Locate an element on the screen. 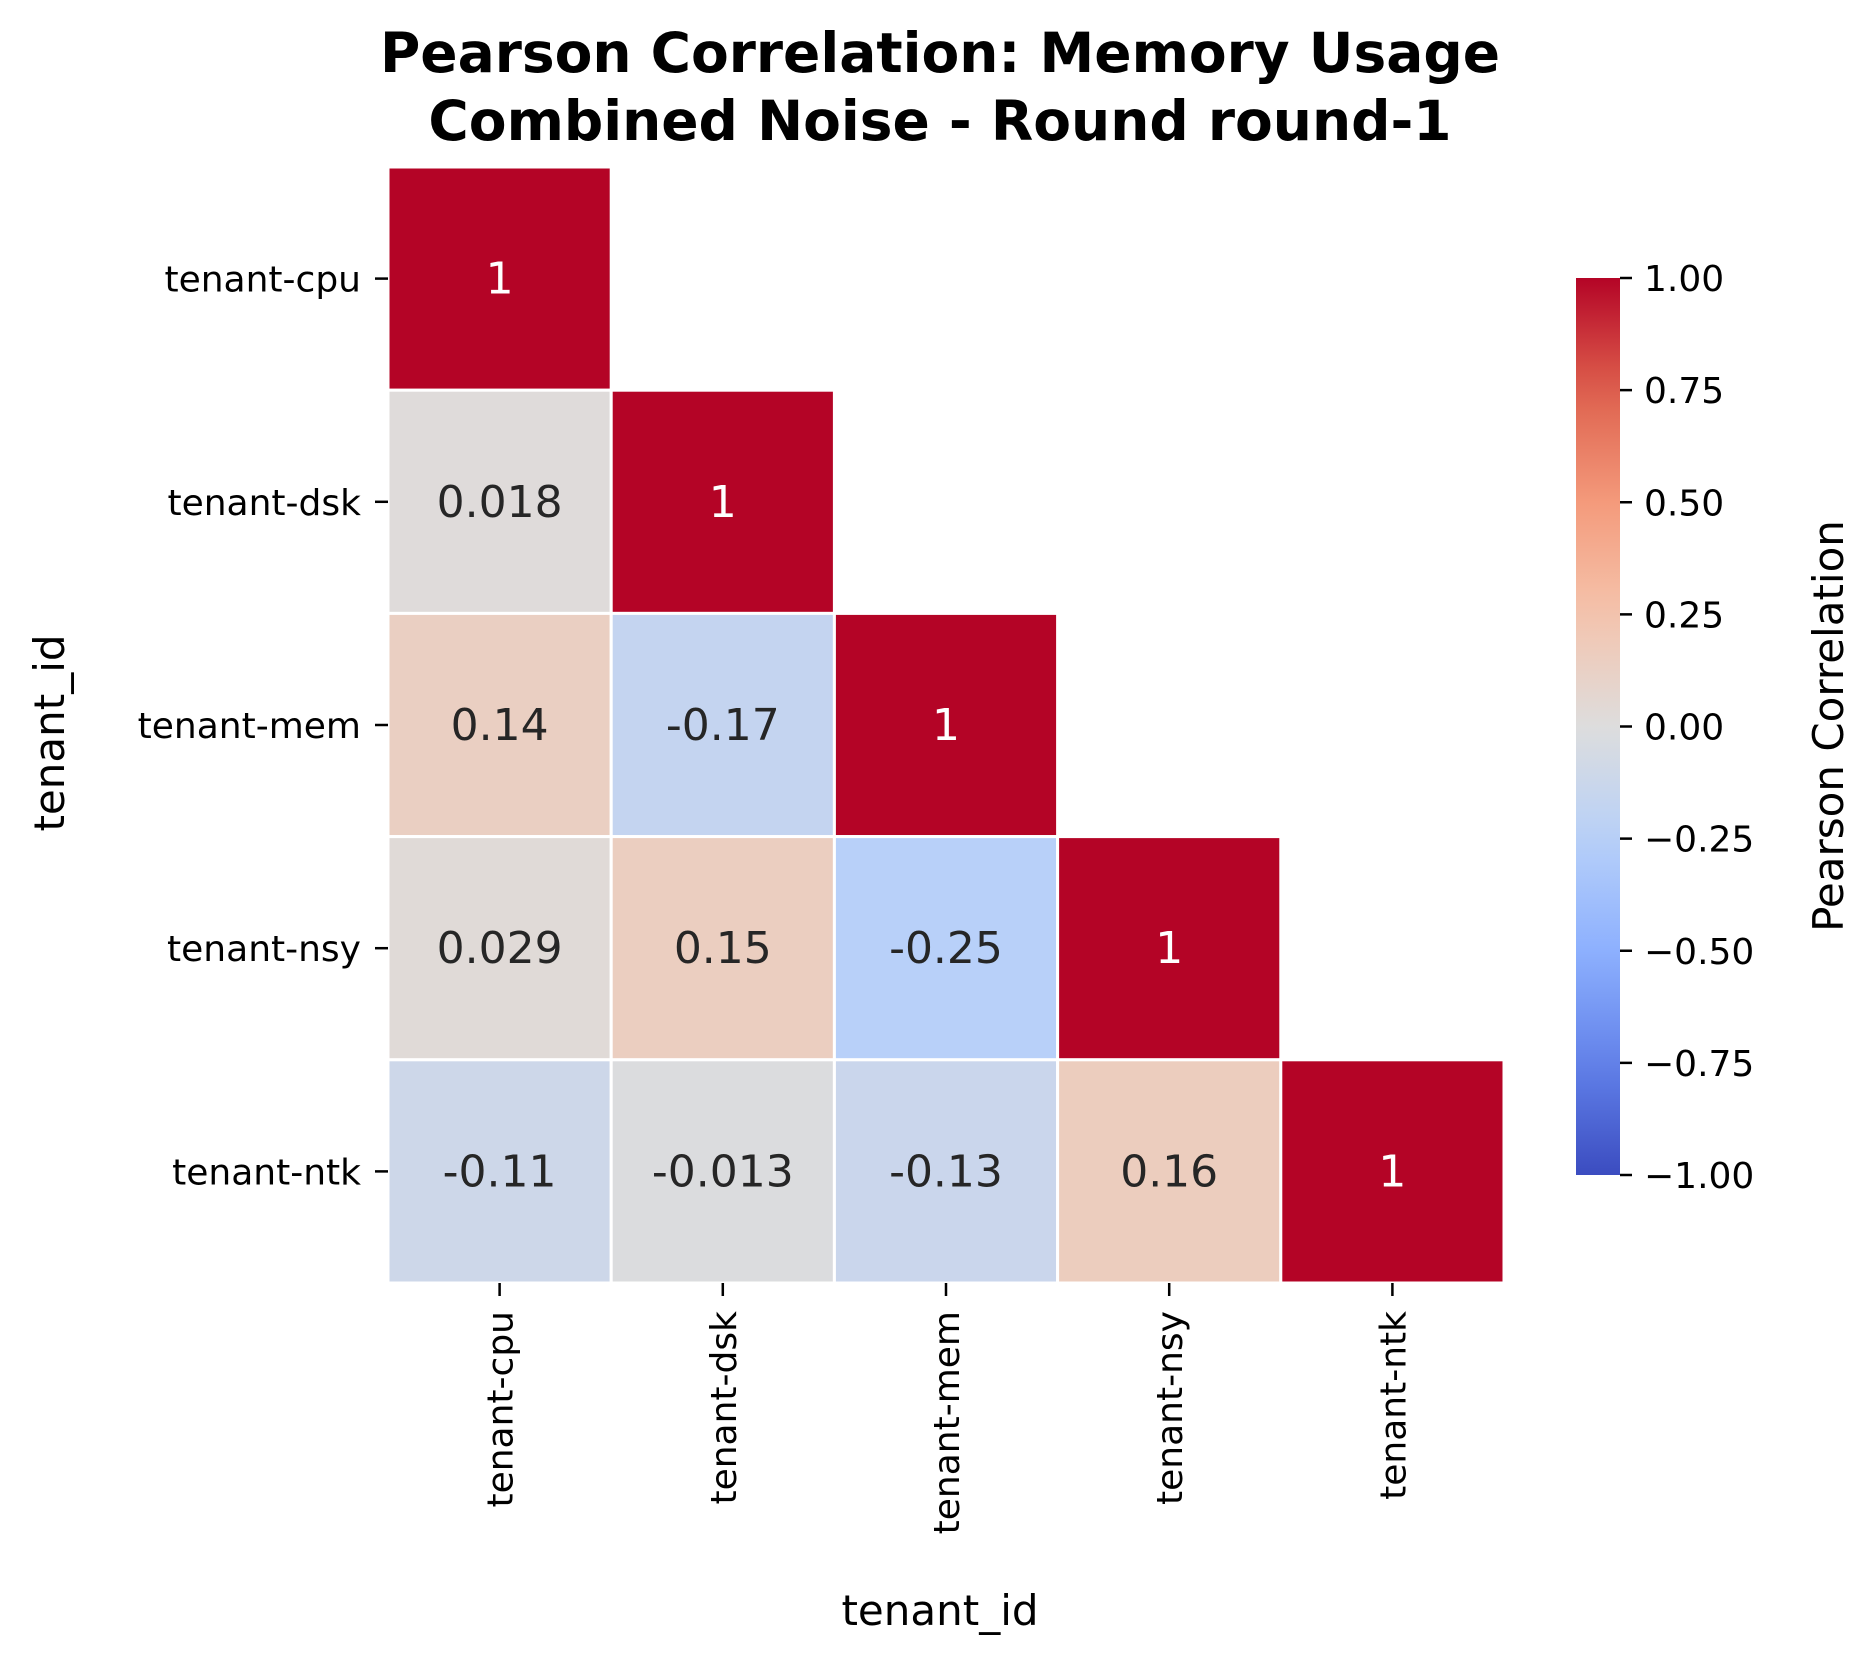 The height and width of the screenshot is (1658, 1863). heatmap-cell-r0-c0 is located at coordinates (499, 278).